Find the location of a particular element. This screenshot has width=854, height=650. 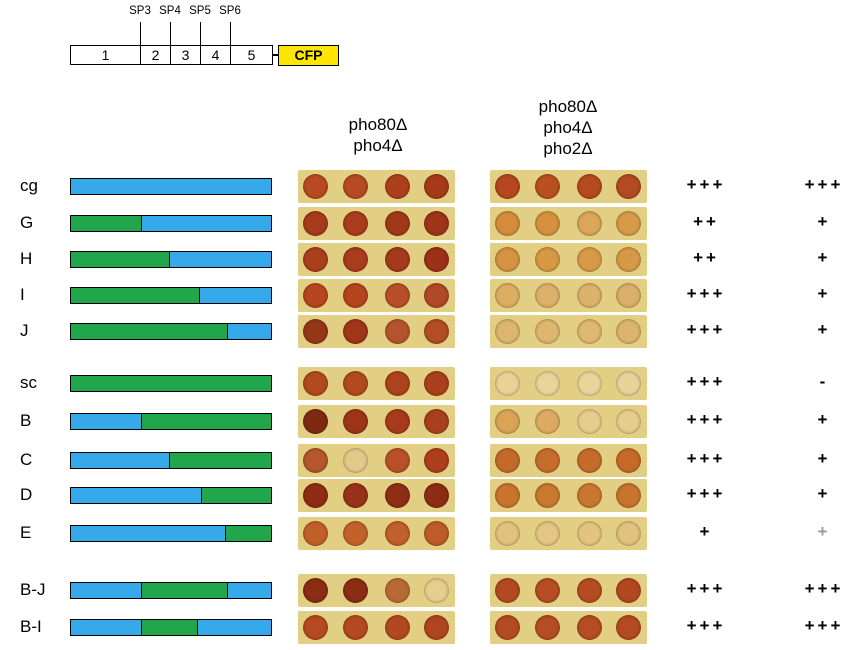

plate-2-i is located at coordinates (568, 295).